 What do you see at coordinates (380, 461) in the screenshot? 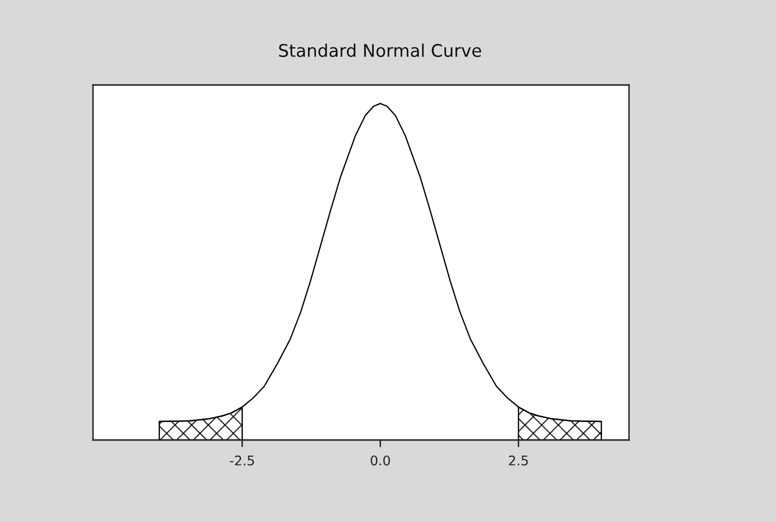
I see `x-tick-label: 0.0` at bounding box center [380, 461].